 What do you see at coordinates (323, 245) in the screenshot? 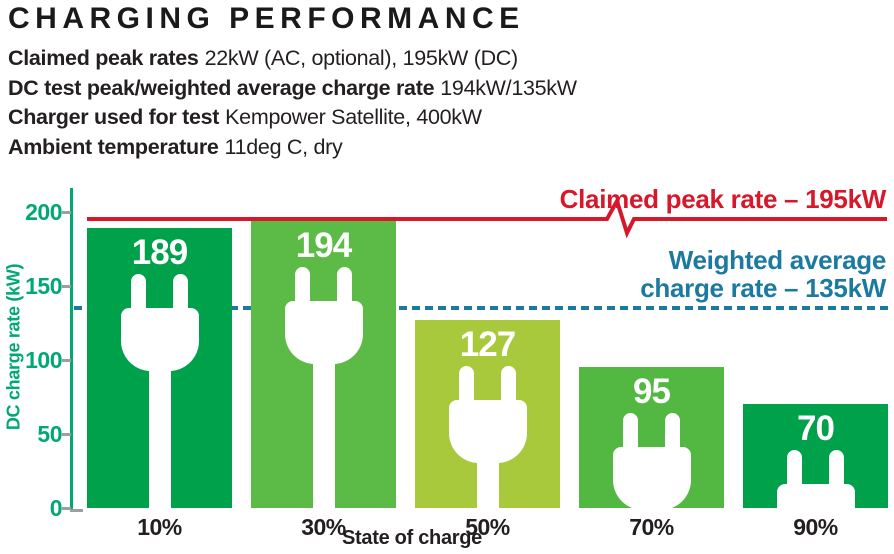
I see `bar-value-label: 194` at bounding box center [323, 245].